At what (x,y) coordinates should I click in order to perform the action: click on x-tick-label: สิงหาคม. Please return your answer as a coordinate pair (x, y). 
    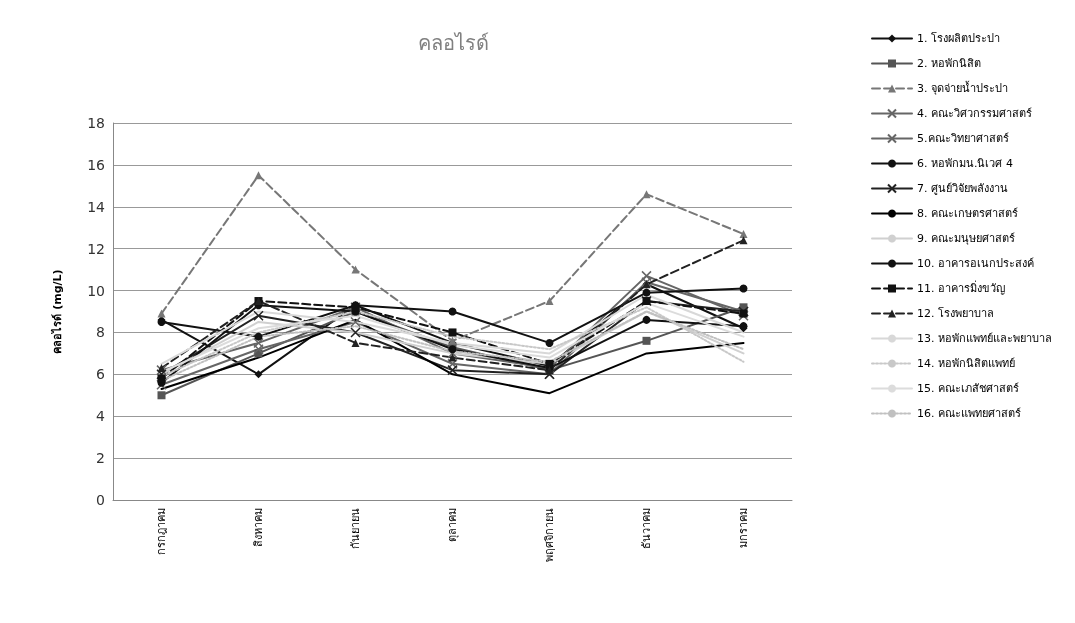
    Looking at the image, I should click on (258, 527).